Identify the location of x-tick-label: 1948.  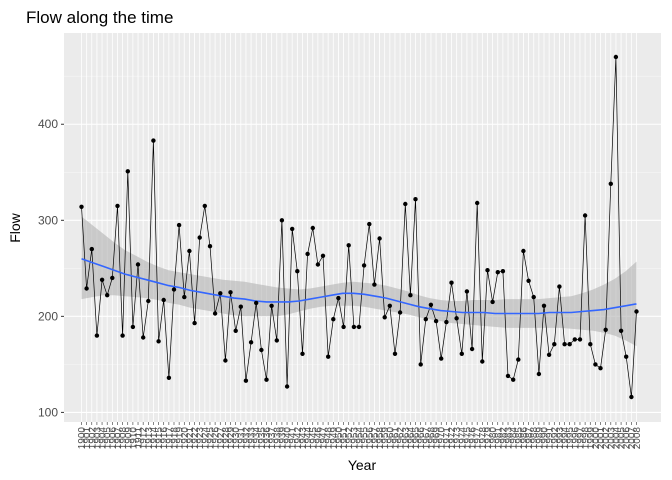
(329, 438).